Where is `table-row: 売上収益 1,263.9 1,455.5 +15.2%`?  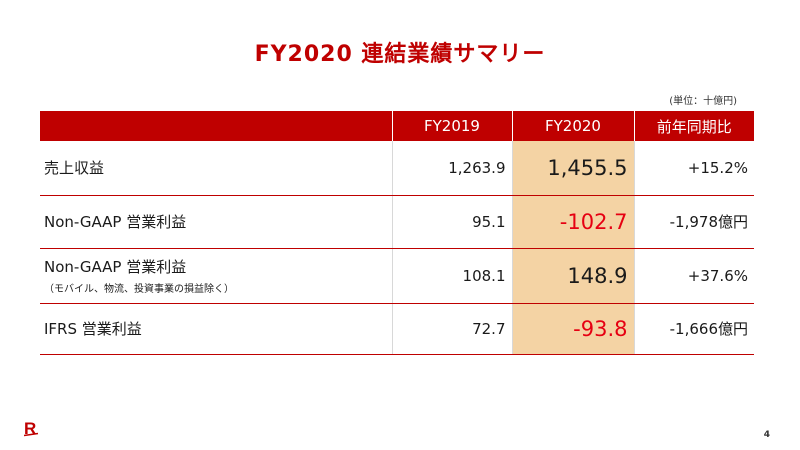
table-row: 売上収益 1,263.9 1,455.5 +15.2% is located at coordinates (397, 168).